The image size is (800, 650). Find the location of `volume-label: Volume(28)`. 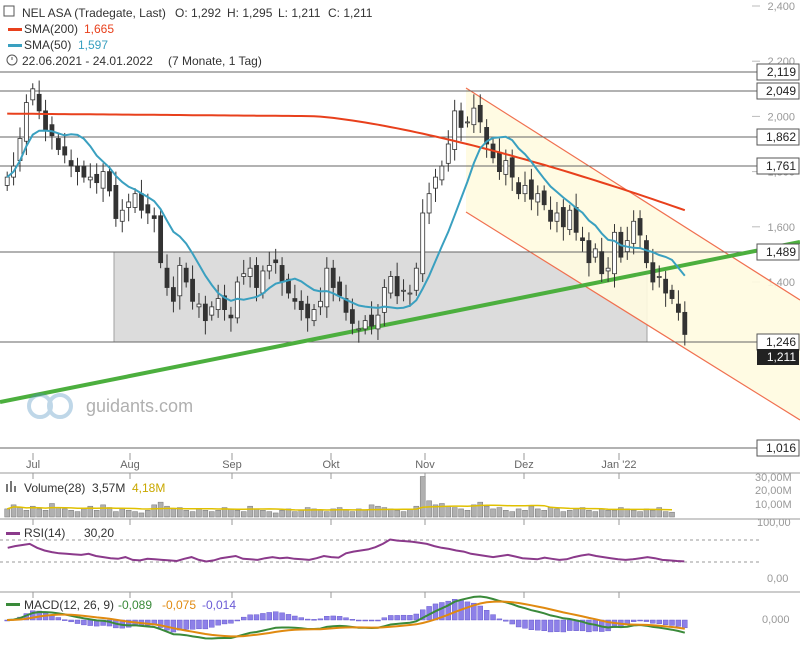

volume-label: Volume(28) is located at coordinates (54, 488).